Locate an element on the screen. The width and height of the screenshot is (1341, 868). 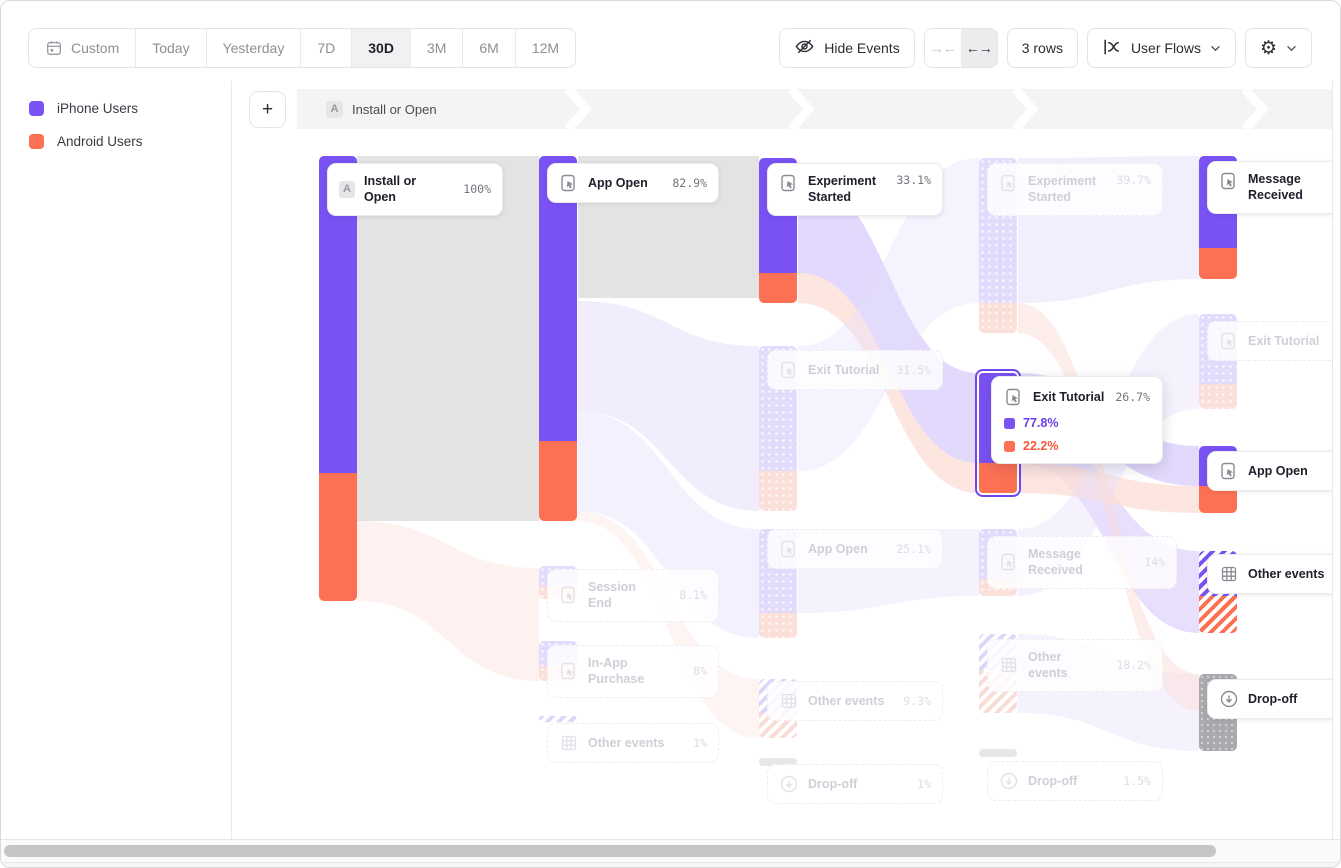
step-install-or-open: A Install or Open is located at coordinates (367, 109).